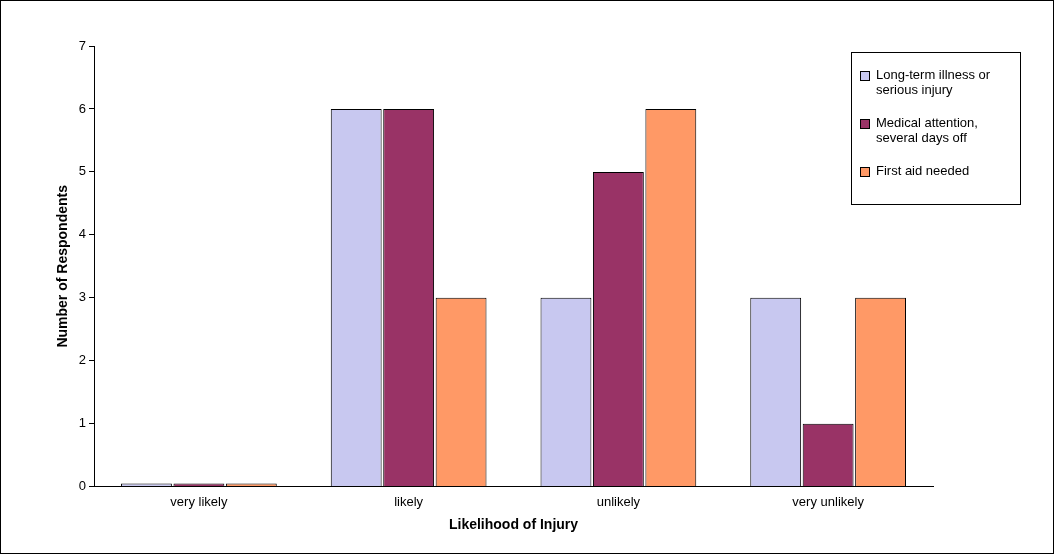 The image size is (1054, 554). Describe the element at coordinates (82, 108) in the screenshot. I see `y-tick-label: 6` at that location.